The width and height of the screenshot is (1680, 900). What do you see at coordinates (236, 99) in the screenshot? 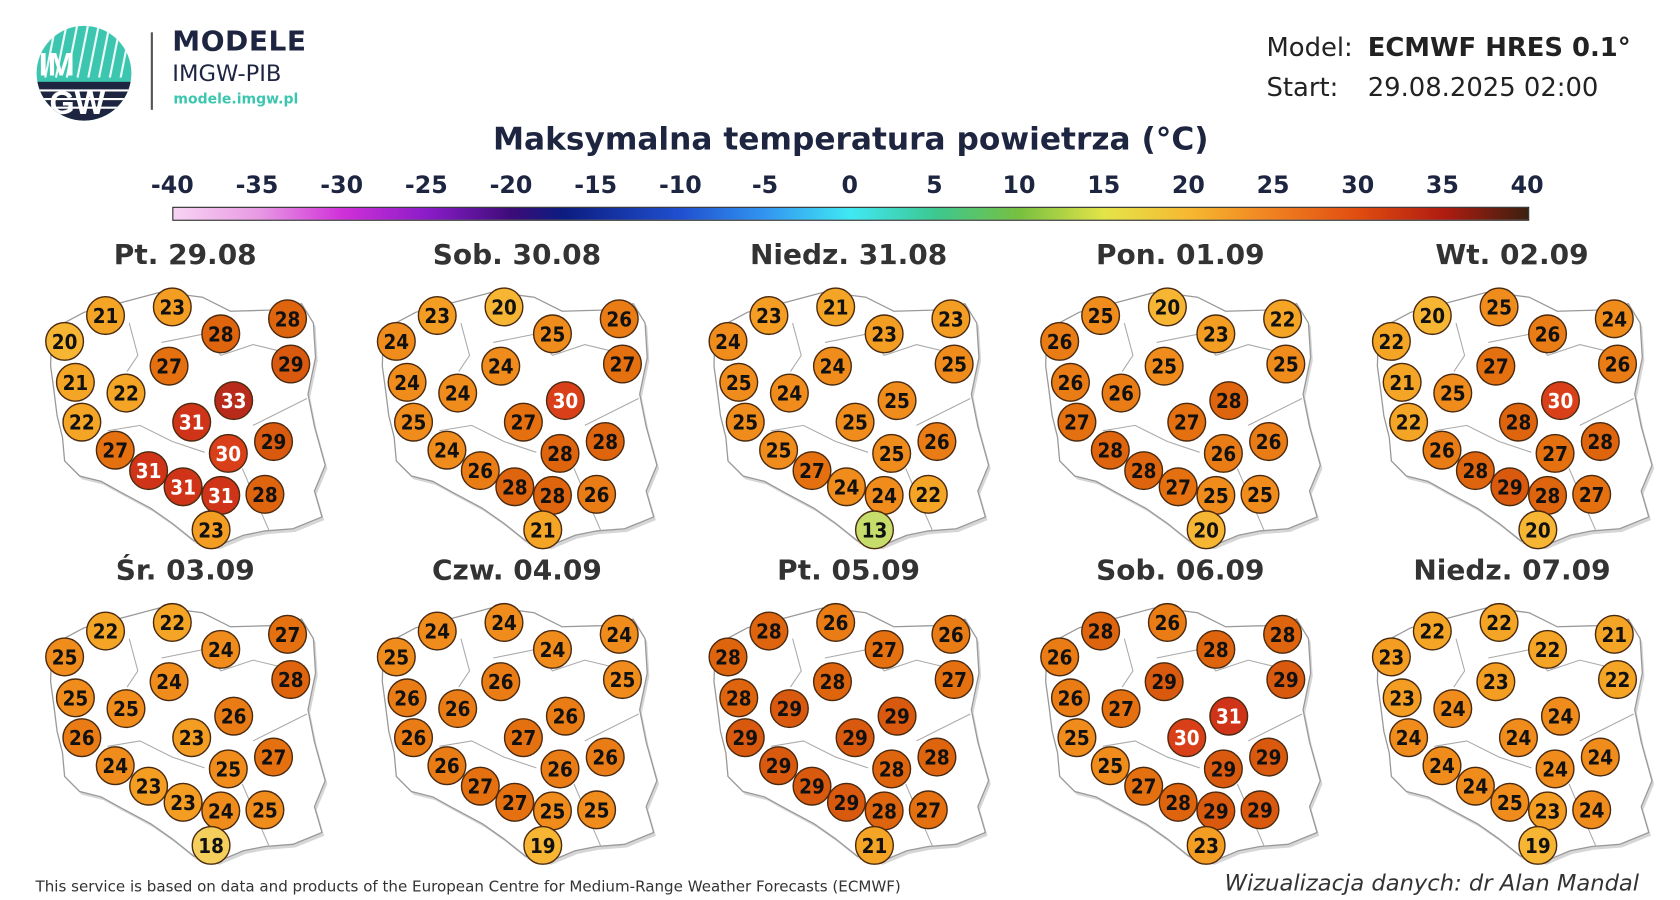
I see `brand-url: modele.imgw.pl` at bounding box center [236, 99].